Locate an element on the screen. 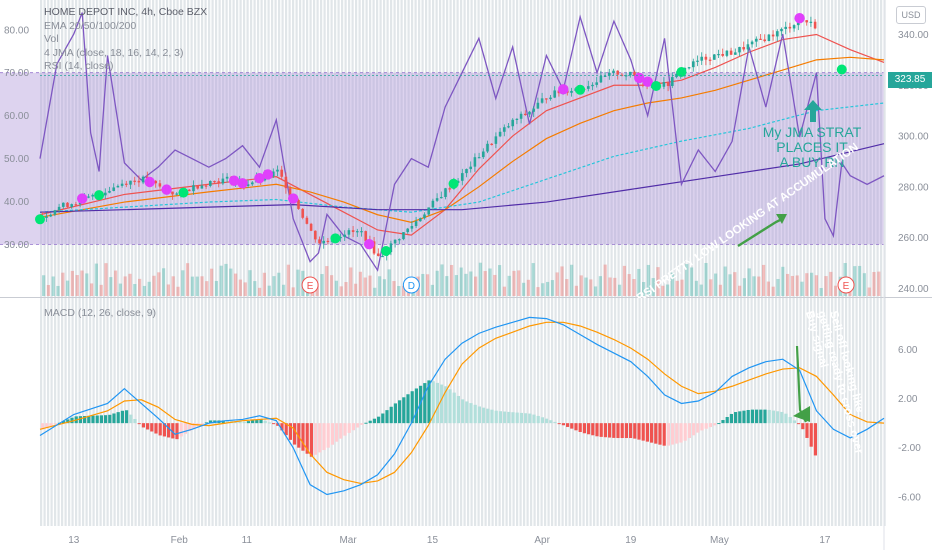  rsi-axis-tick: 50.00 is located at coordinates (16, 159).